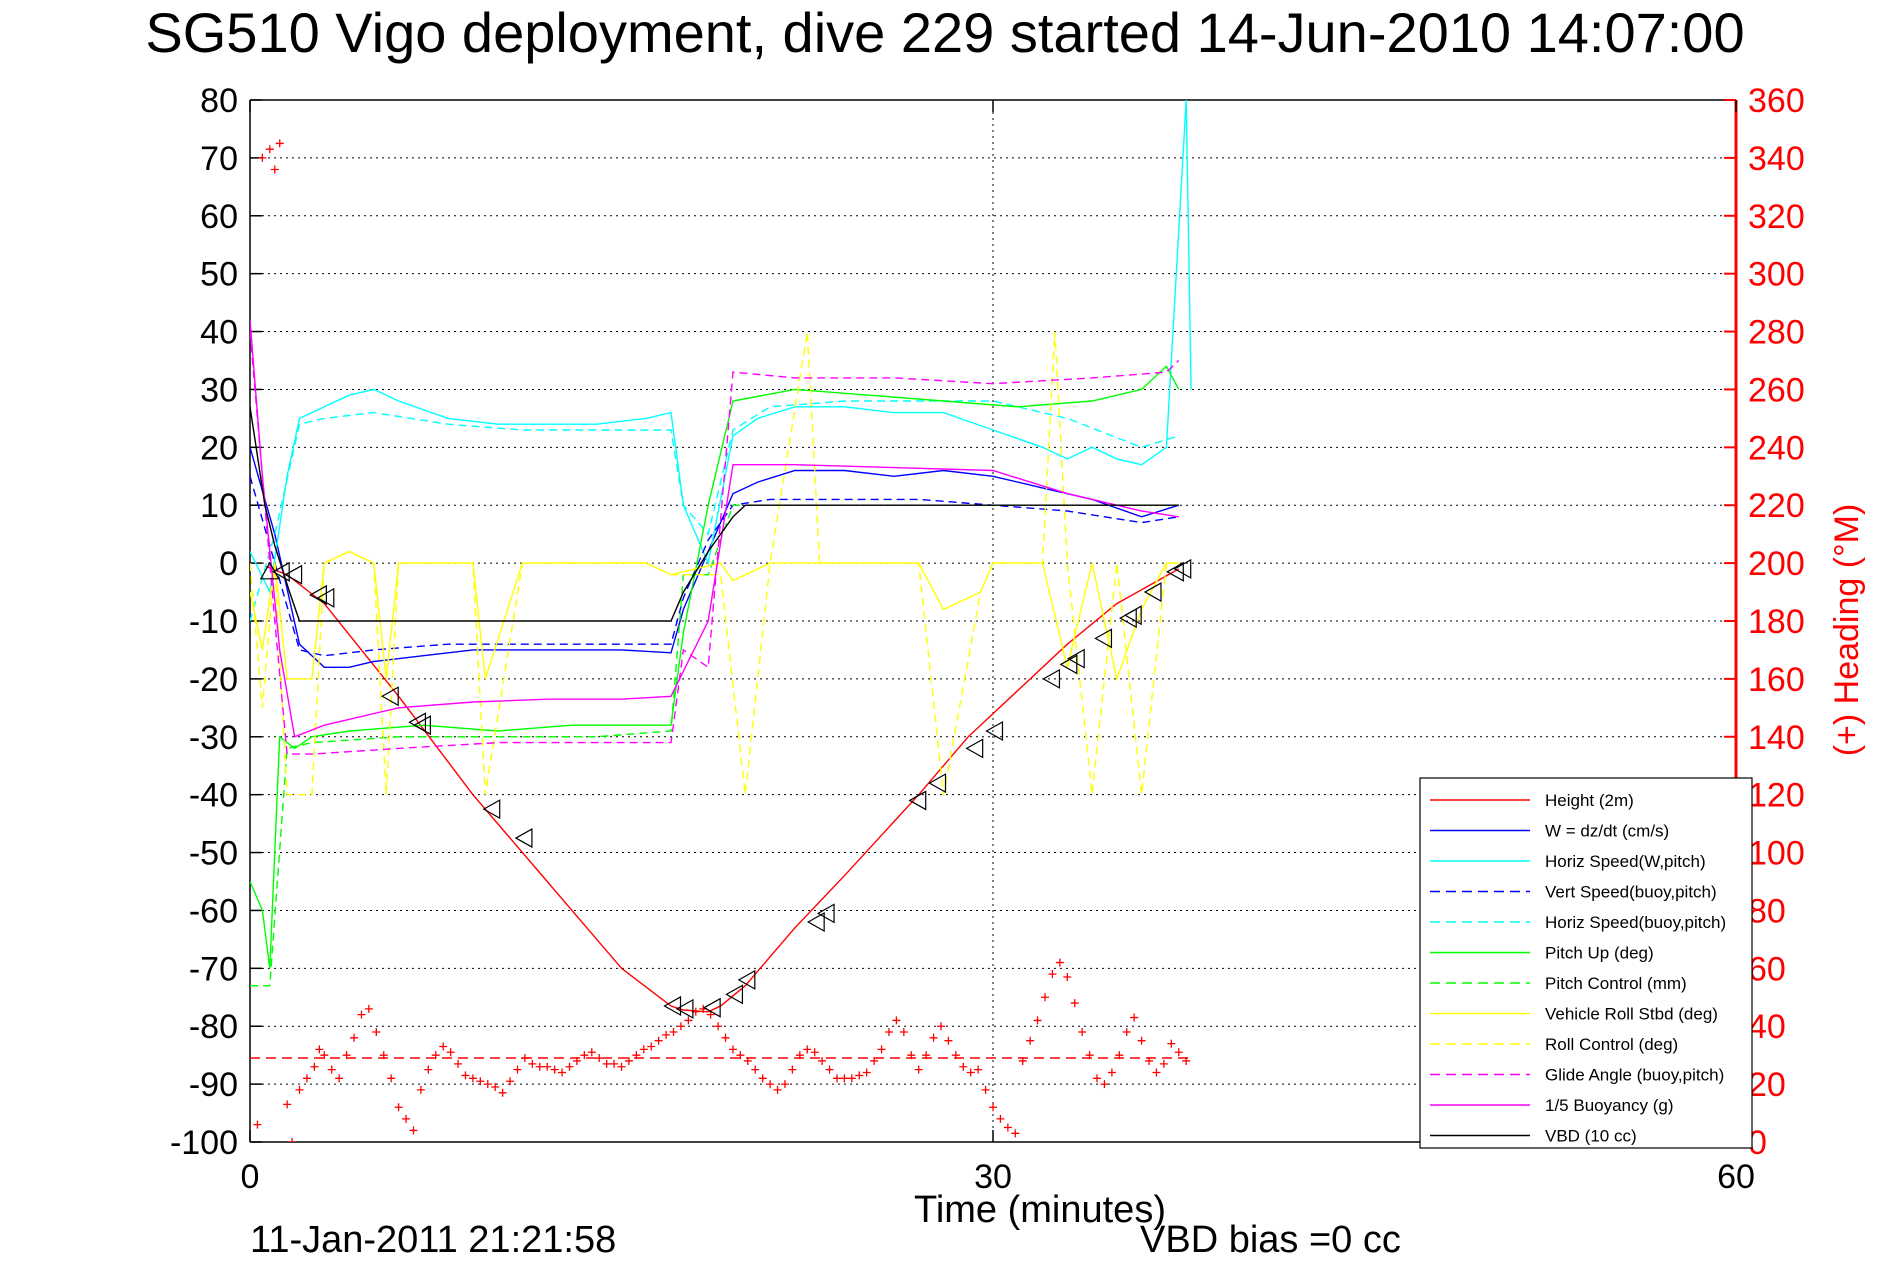 The height and width of the screenshot is (1262, 1891). Describe the element at coordinates (1767, 969) in the screenshot. I see `y2-tick-label: 60` at that location.